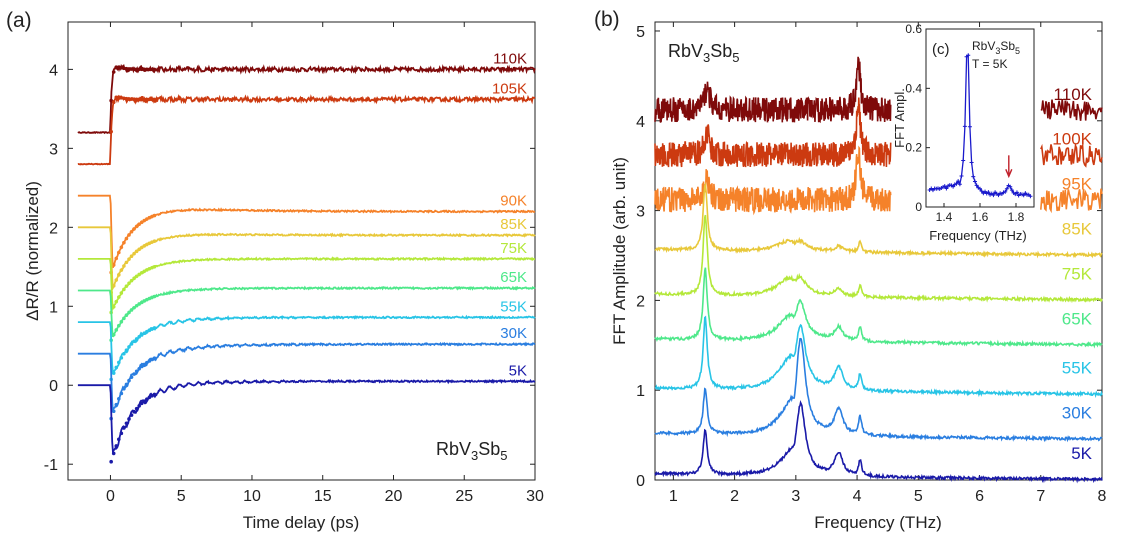 Image resolution: width=1125 pixels, height=543 pixels. Describe the element at coordinates (913, 88) in the screenshot. I see `chart-c-ytick-label: 0.4` at that location.